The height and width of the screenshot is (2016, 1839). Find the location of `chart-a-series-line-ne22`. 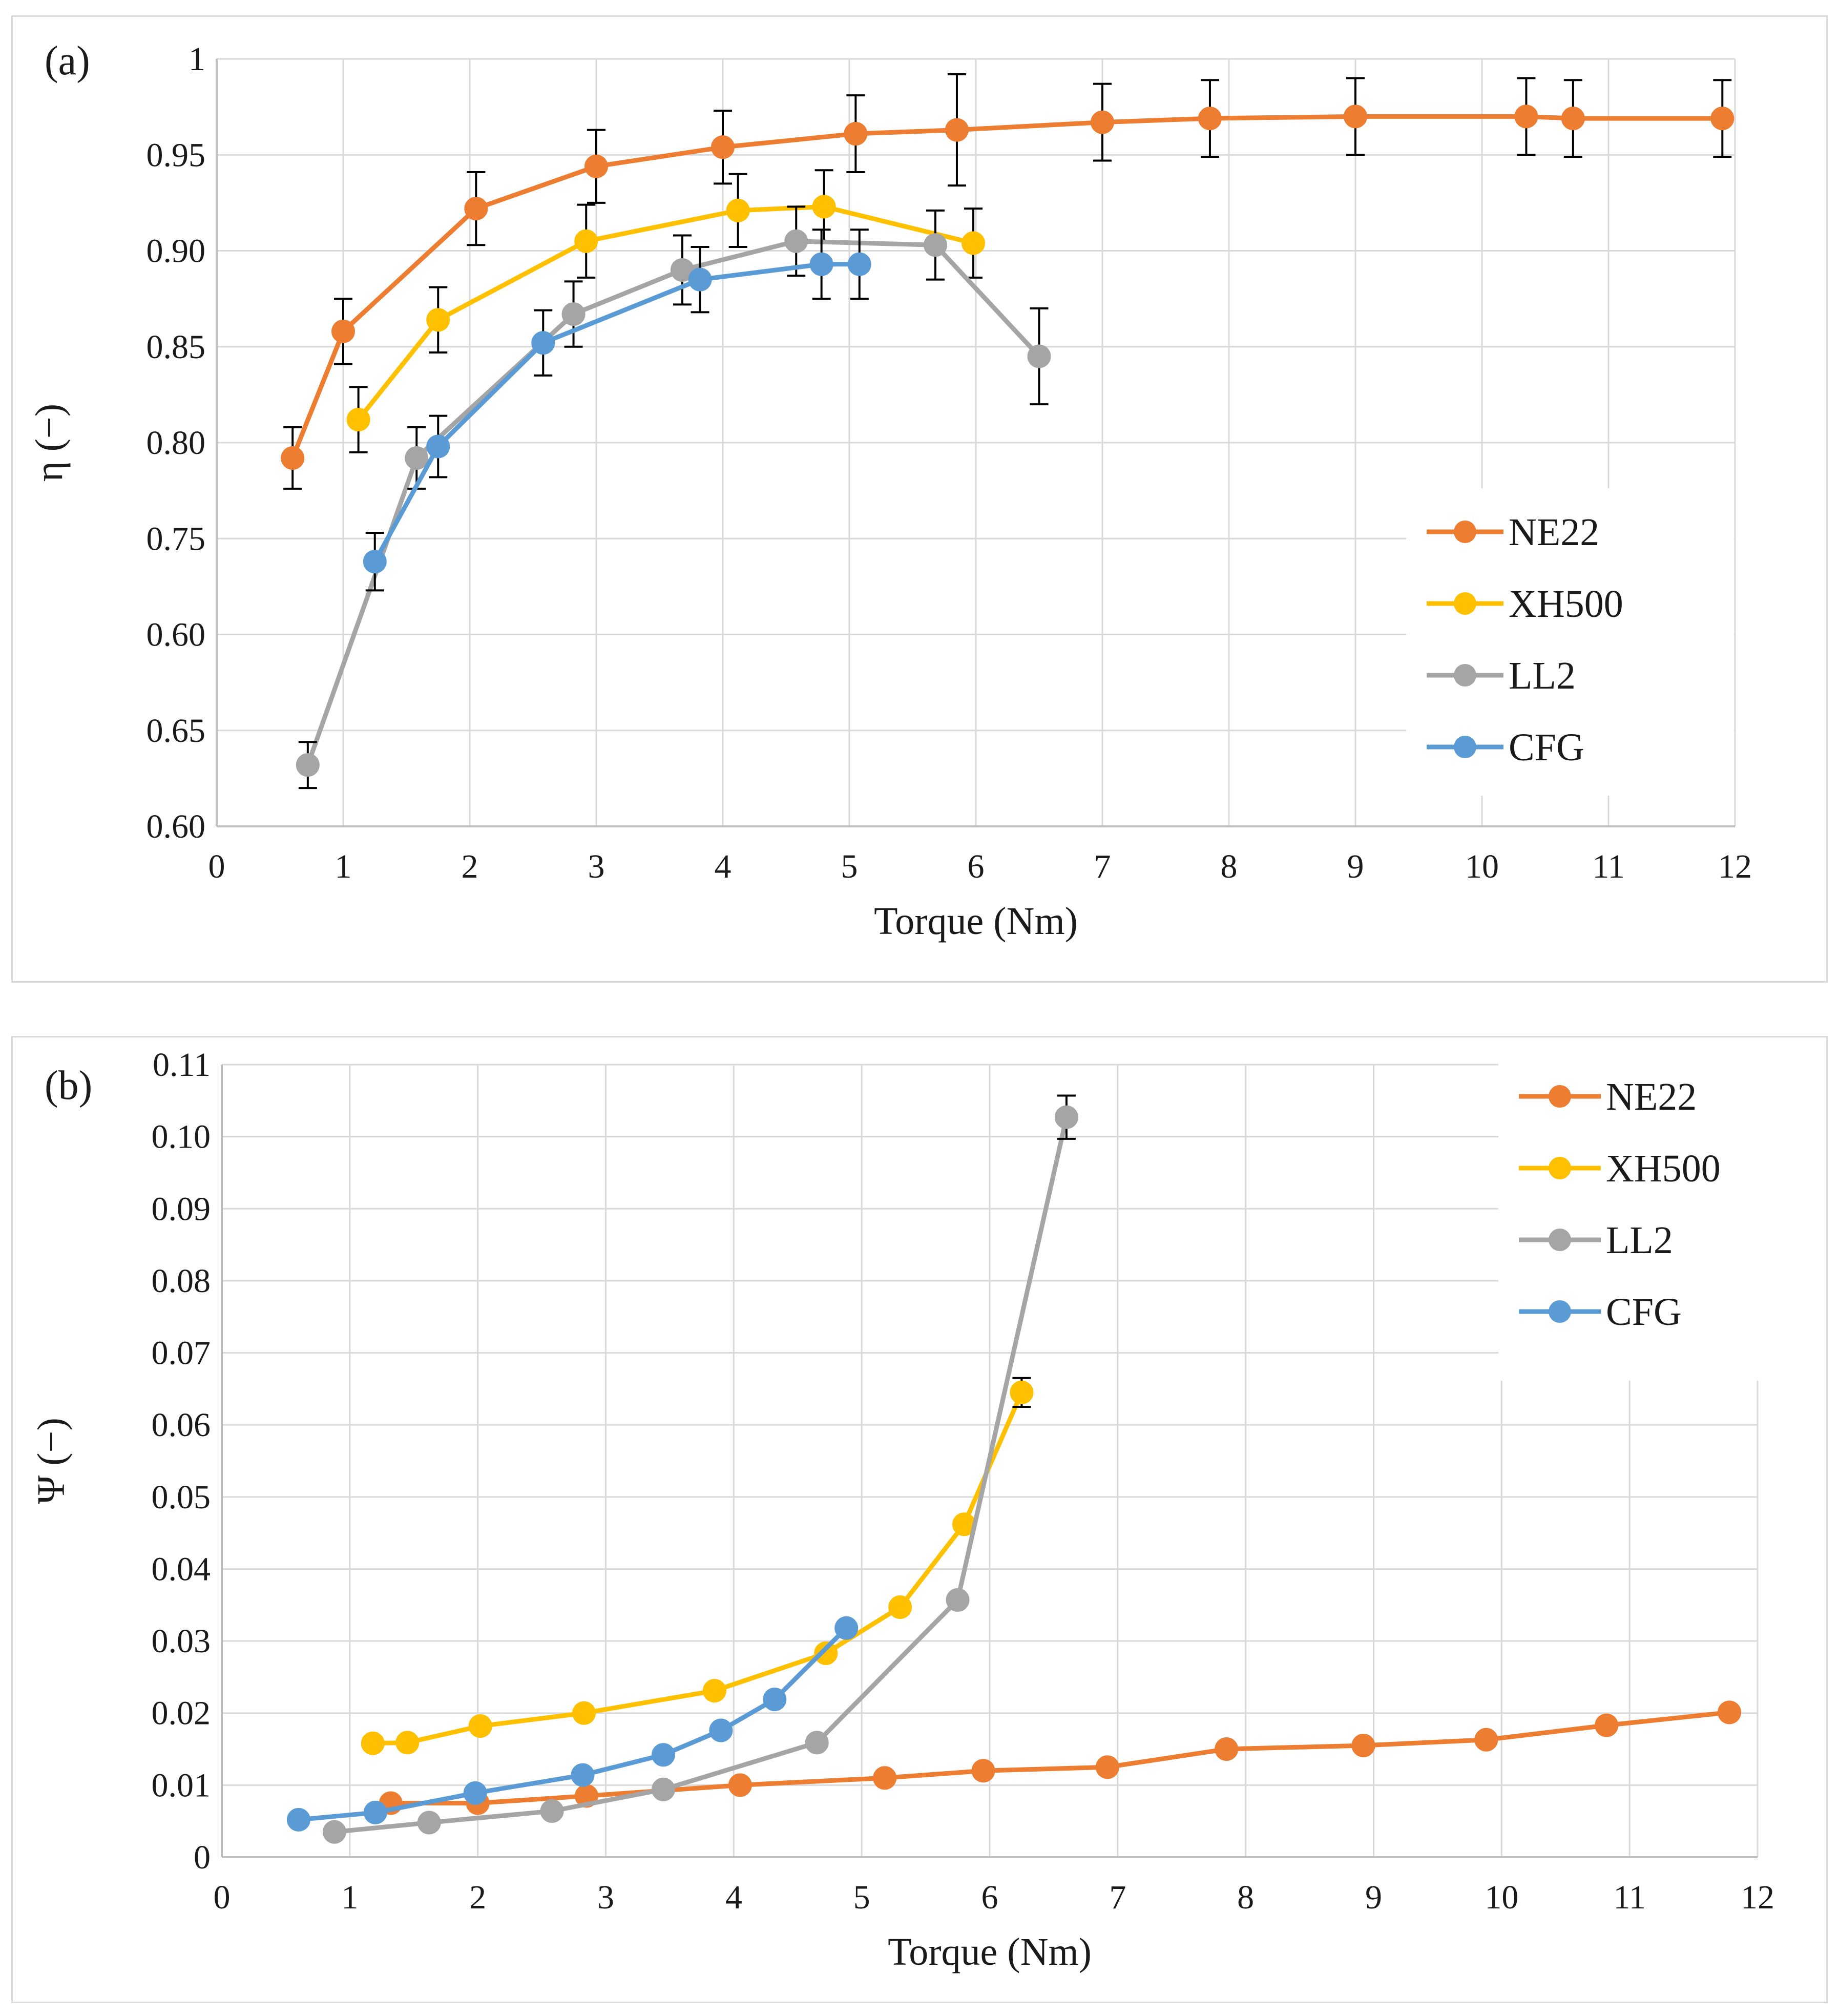

chart-a-series-line-ne22 is located at coordinates (1006, 286).